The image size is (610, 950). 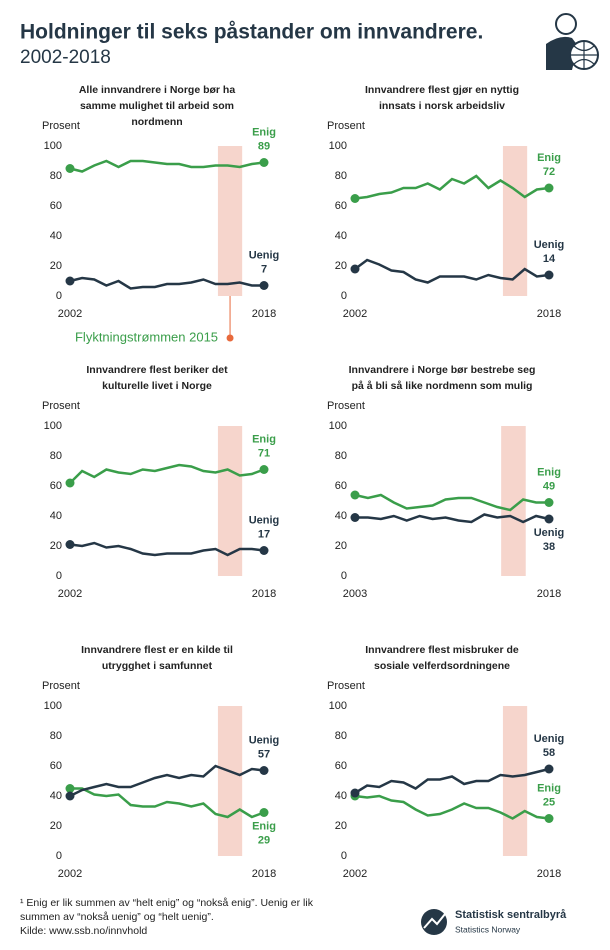 I want to click on chart-title: Innvandrere flest gjør en nyttig, so click(x=442, y=90).